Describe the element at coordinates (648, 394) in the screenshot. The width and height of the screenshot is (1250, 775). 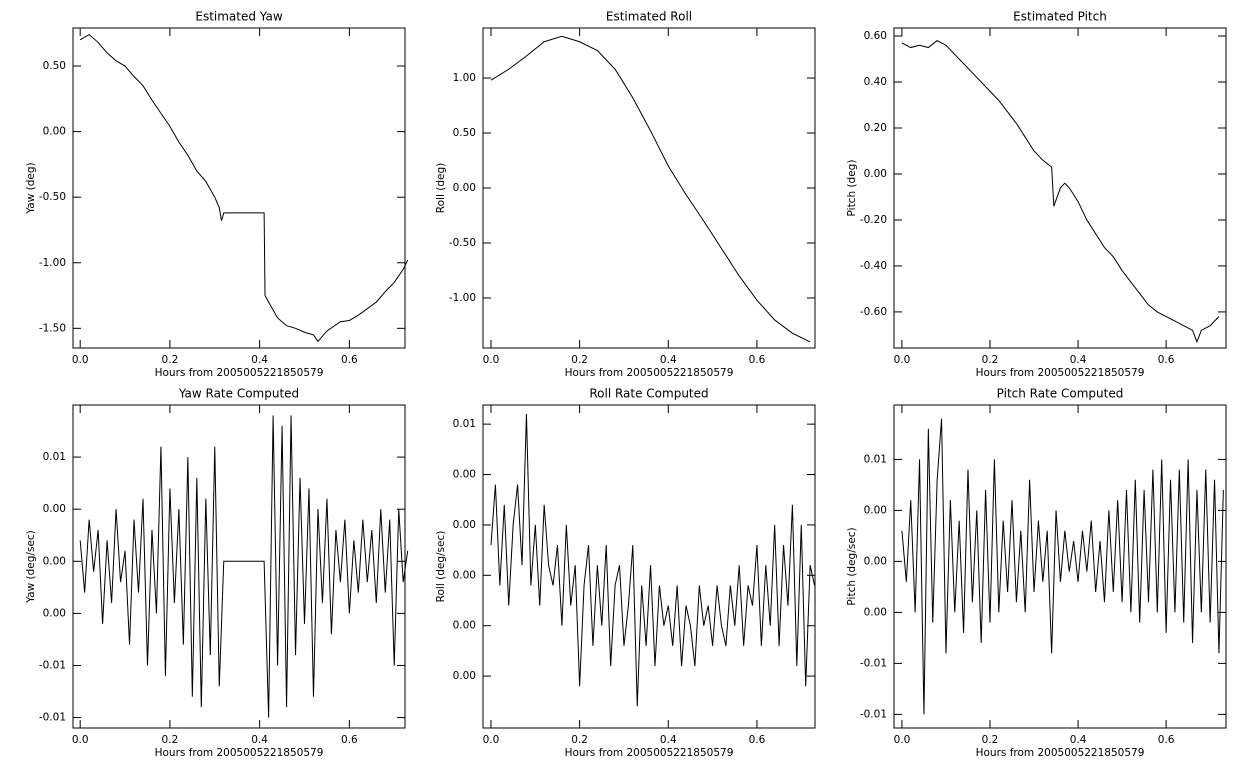
I see `chart-title: Roll Rate Computed` at that location.